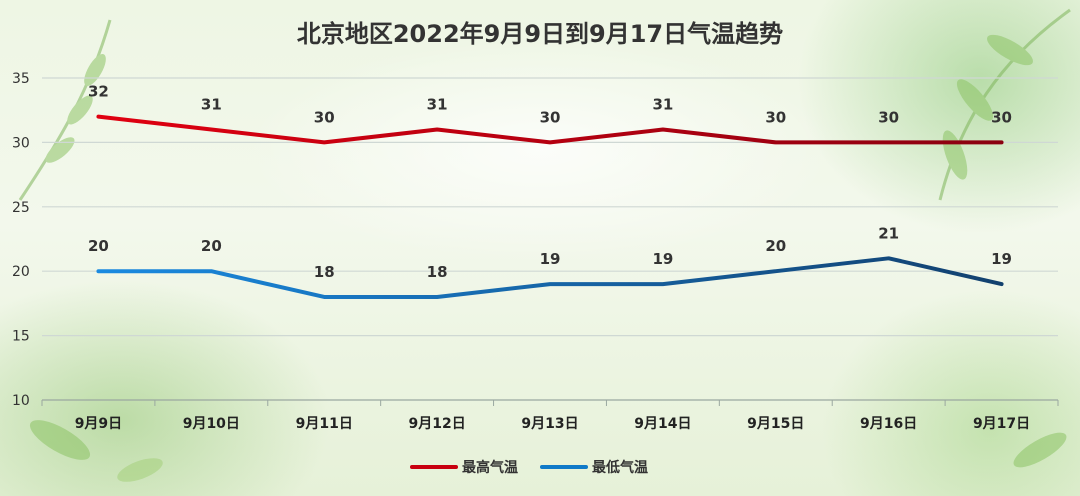  I want to click on y-tick-label: 15, so click(21, 337).